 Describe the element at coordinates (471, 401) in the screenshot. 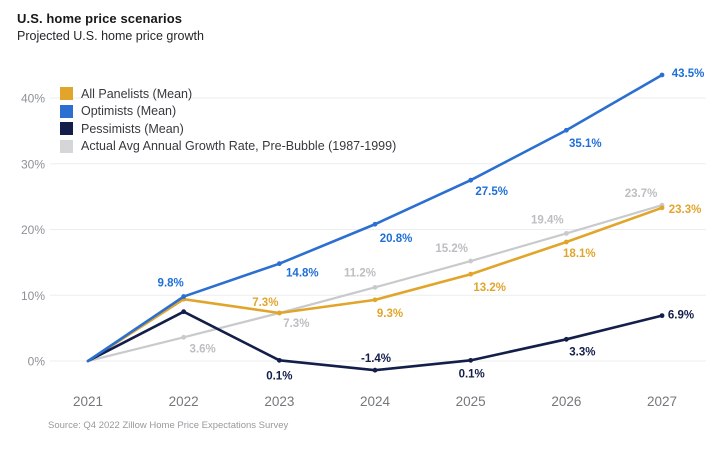

I see `x-axis-tick-label: 2025` at that location.